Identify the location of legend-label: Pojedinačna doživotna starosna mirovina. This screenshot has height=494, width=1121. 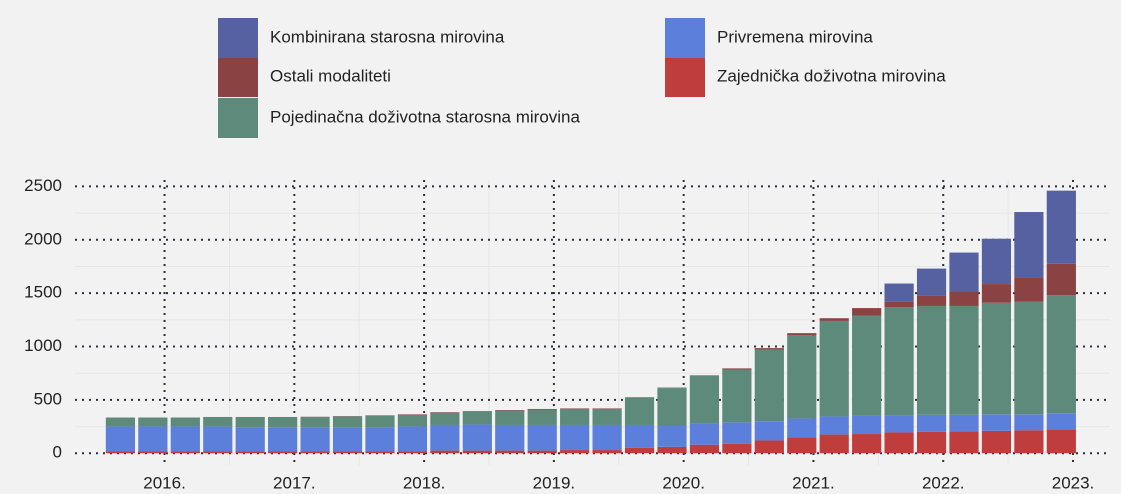
(425, 116).